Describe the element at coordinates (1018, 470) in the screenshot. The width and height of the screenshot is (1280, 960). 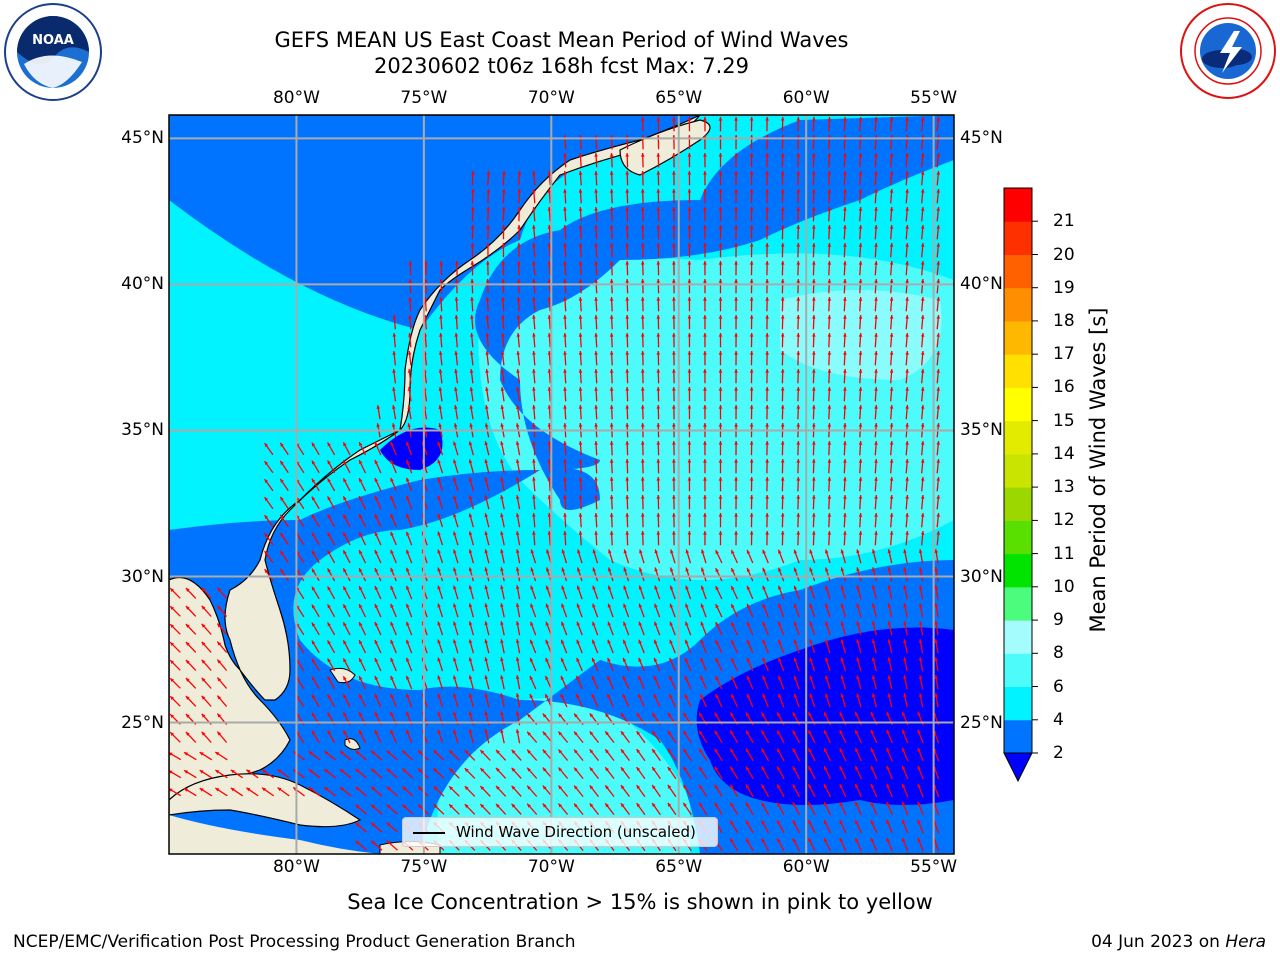
I see `colorbar-frame` at that location.